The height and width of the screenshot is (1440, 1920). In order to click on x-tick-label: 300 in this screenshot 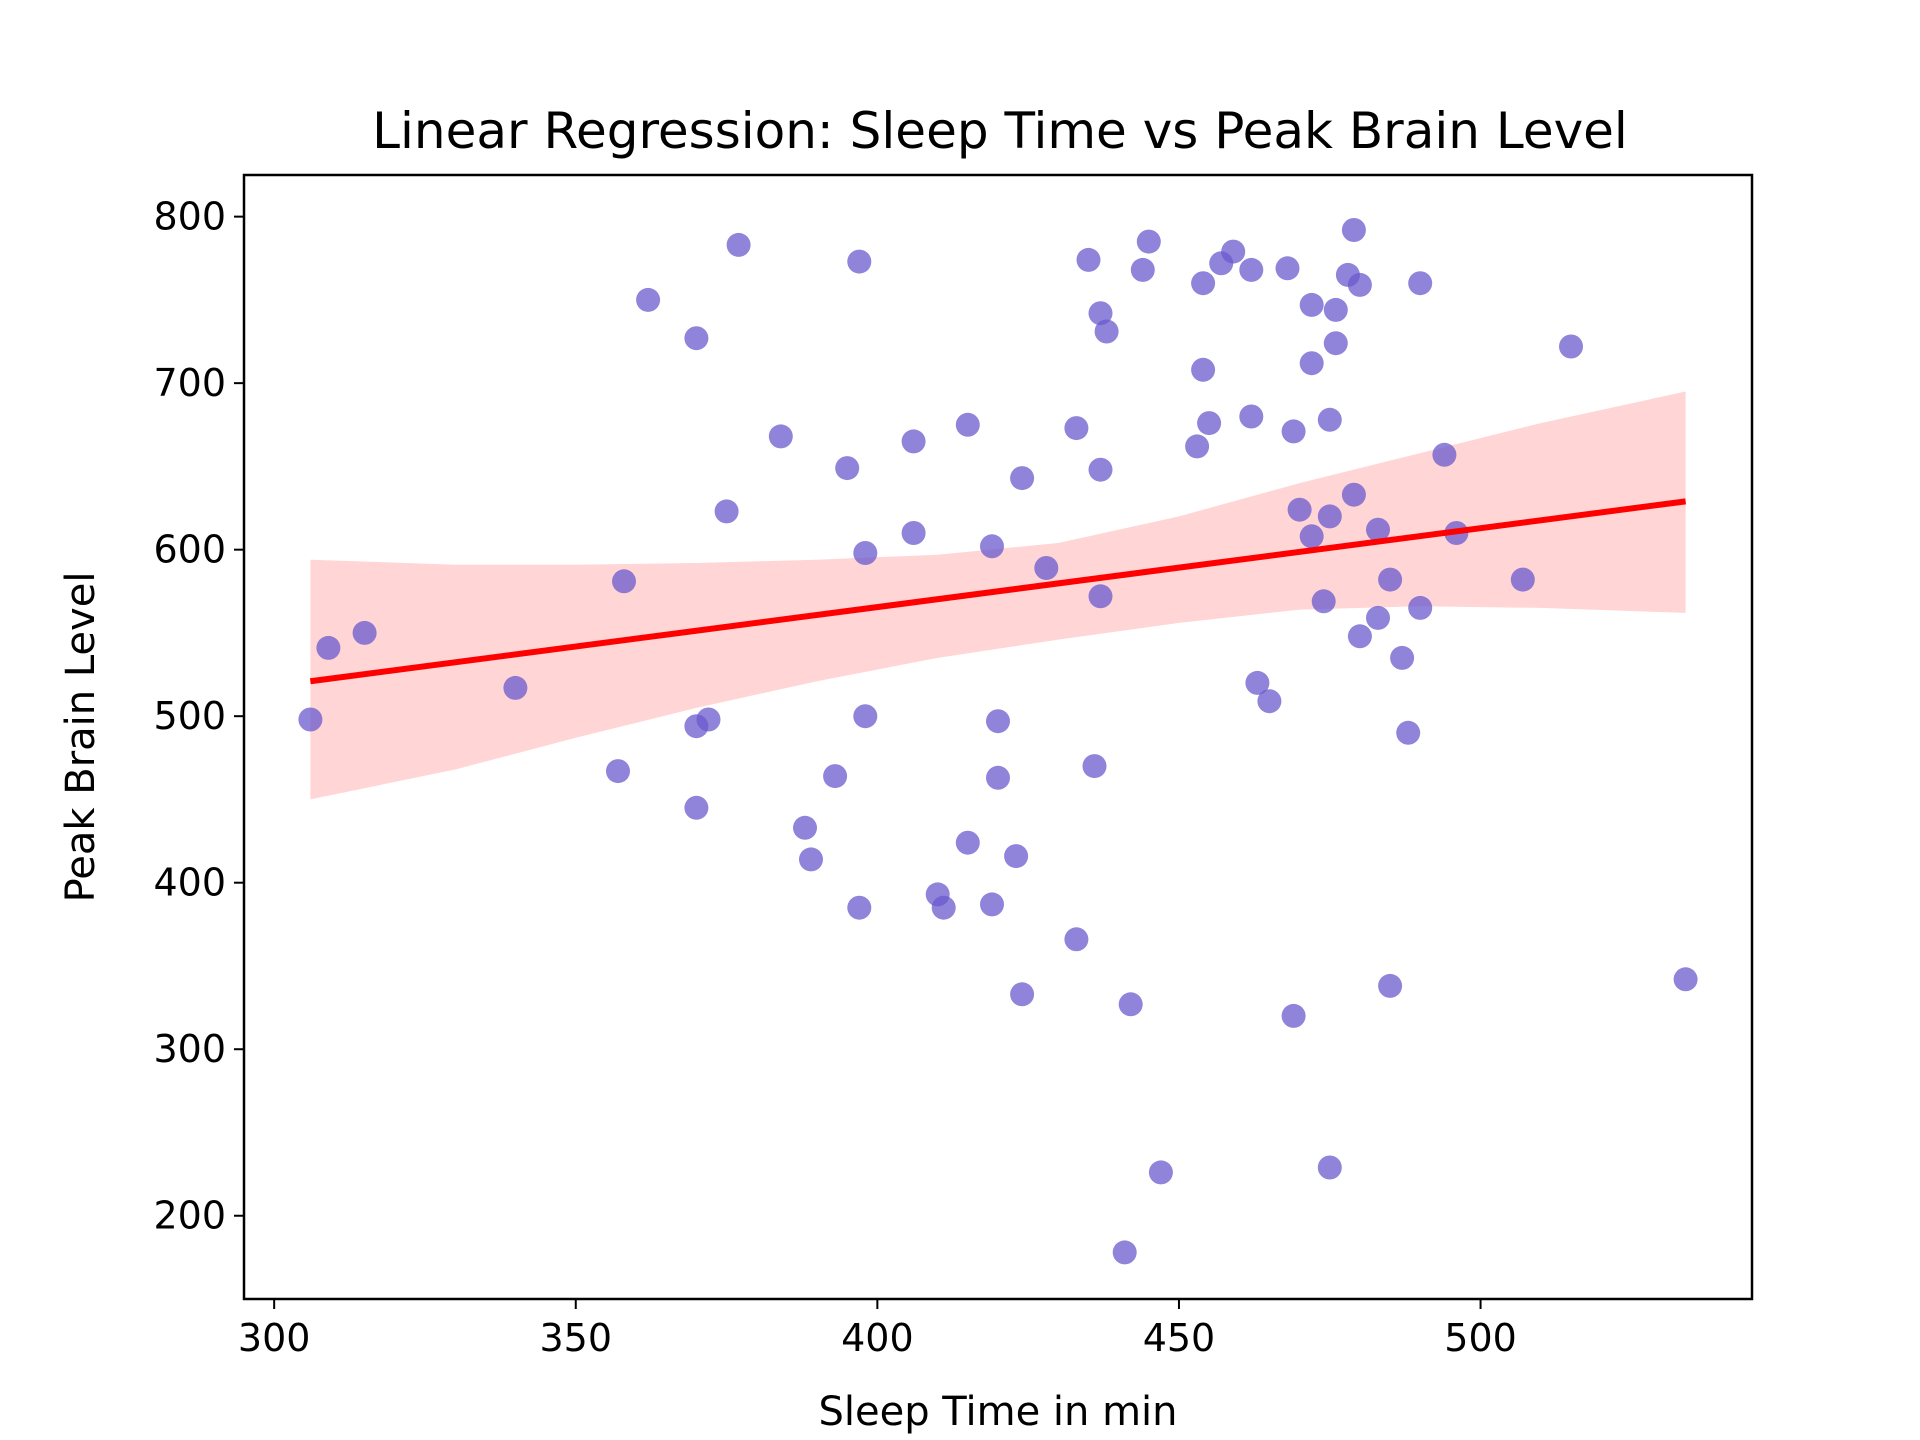, I will do `click(274, 1338)`.